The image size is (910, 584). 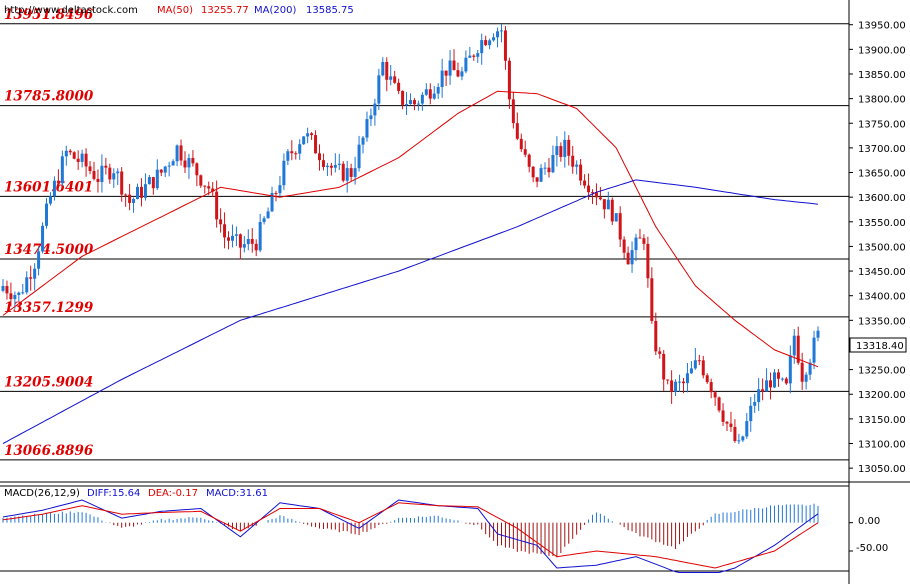 I want to click on current-price: 13318.40, so click(x=880, y=346).